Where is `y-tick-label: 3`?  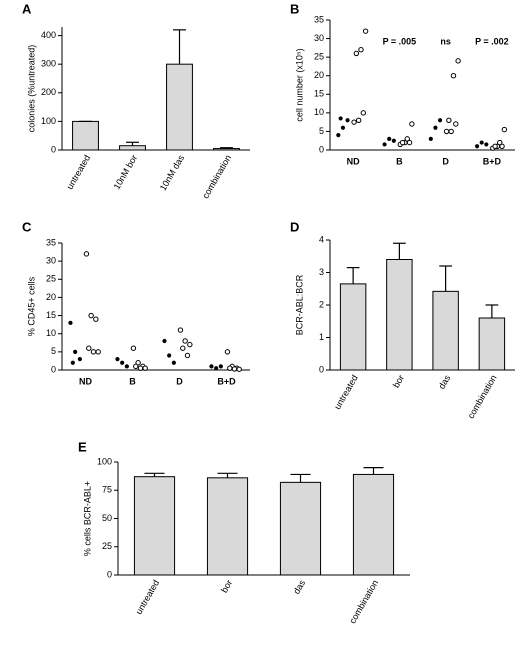
y-tick-label: 3 is located at coordinates (321, 272).